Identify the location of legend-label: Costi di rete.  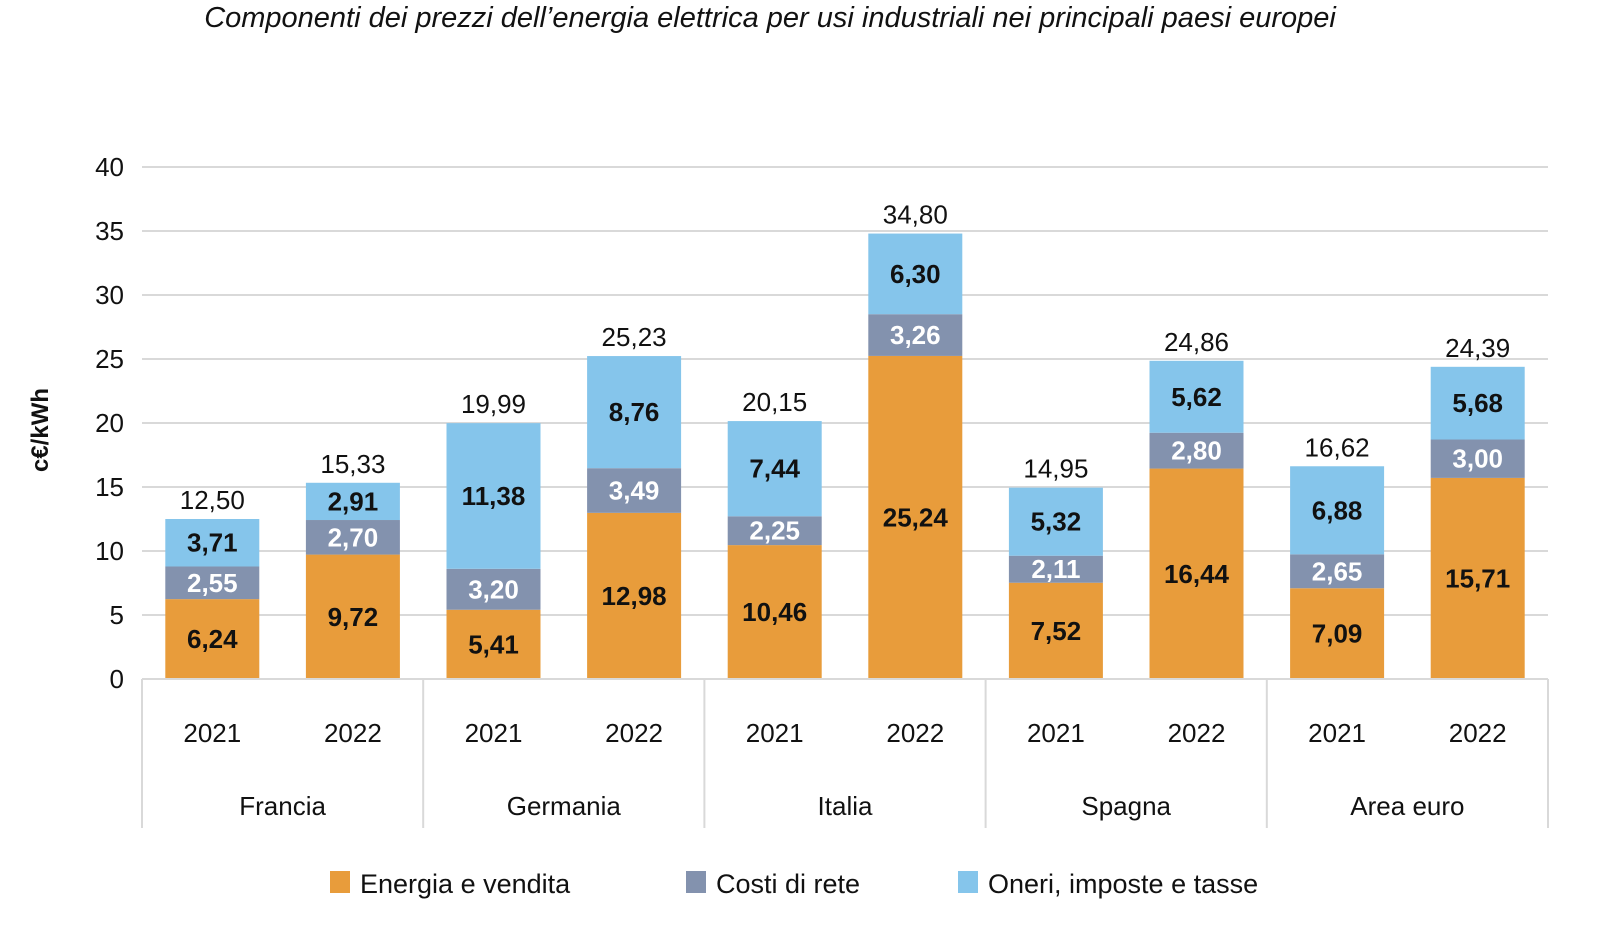
(788, 884).